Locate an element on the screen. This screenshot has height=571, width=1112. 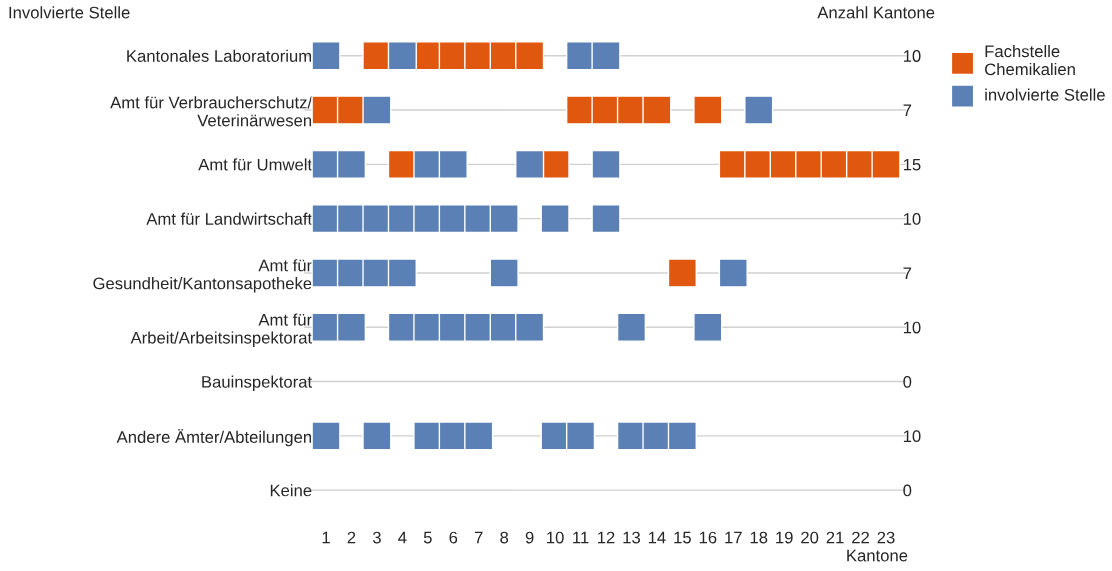
legend-label: Fachstelle Chemikalien is located at coordinates (1030, 60).